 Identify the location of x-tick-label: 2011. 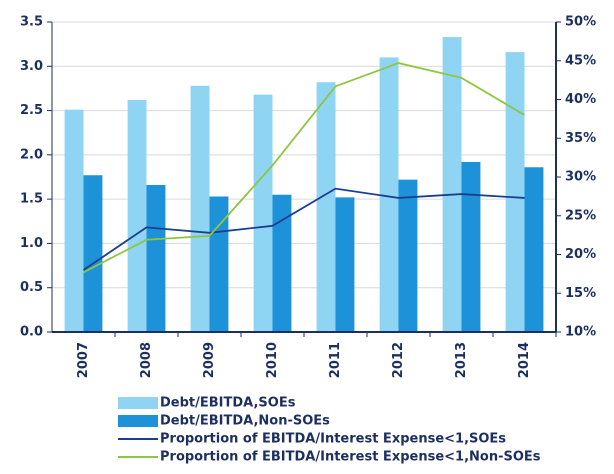
(335, 360).